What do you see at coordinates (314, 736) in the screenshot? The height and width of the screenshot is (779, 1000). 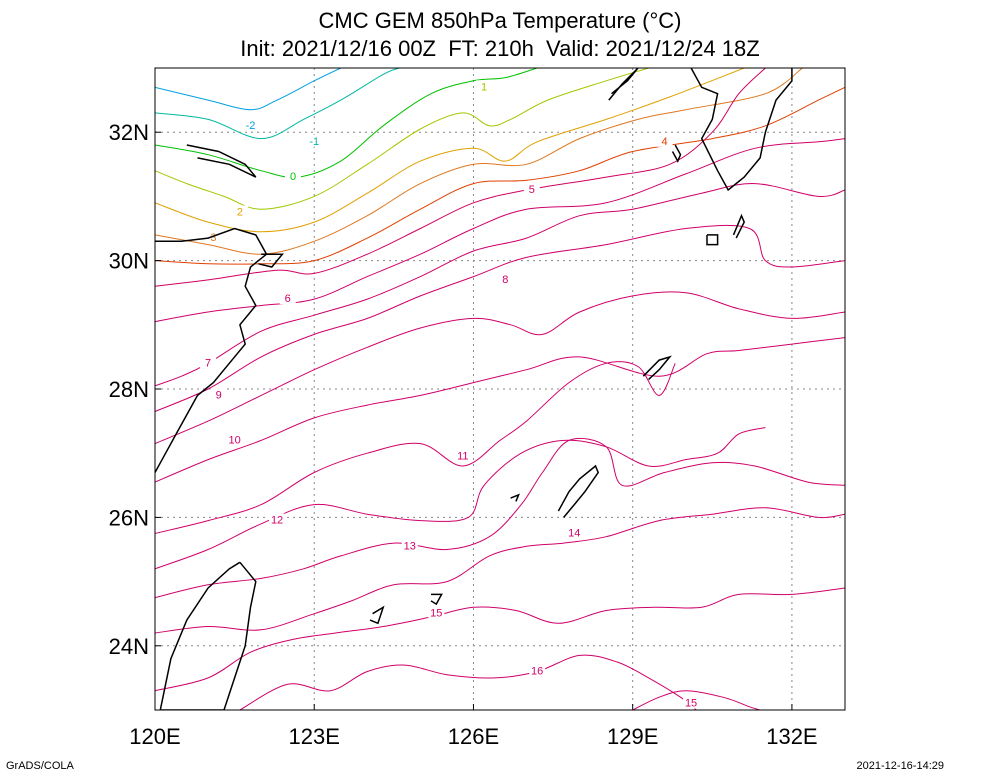 I see `tick-label-lon: 123E` at bounding box center [314, 736].